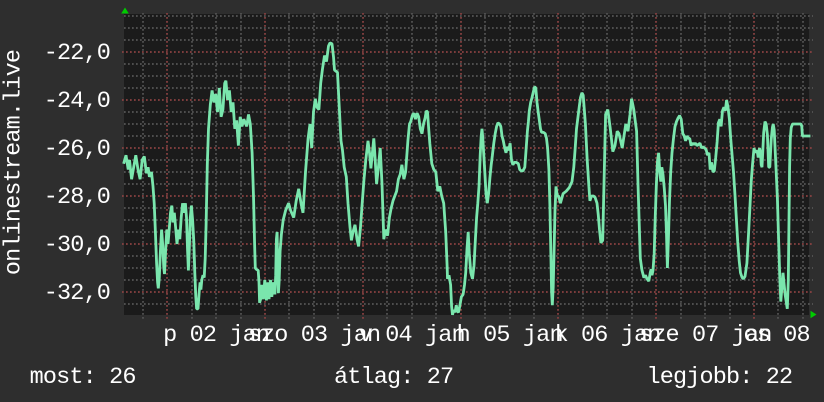  Describe the element at coordinates (14, 162) in the screenshot. I see `svg-text: onlinestream.live` at that location.